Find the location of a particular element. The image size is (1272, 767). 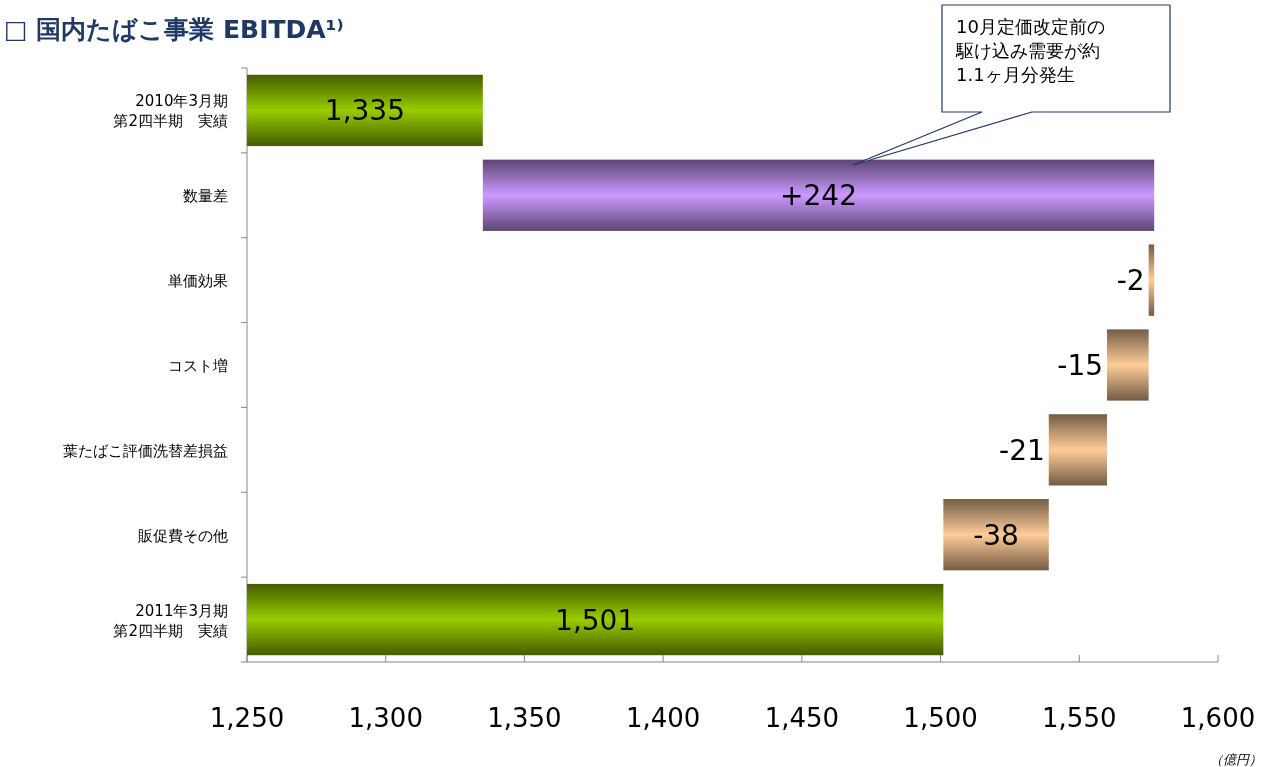

y-tick-label: 販促費その他 is located at coordinates (183, 535).